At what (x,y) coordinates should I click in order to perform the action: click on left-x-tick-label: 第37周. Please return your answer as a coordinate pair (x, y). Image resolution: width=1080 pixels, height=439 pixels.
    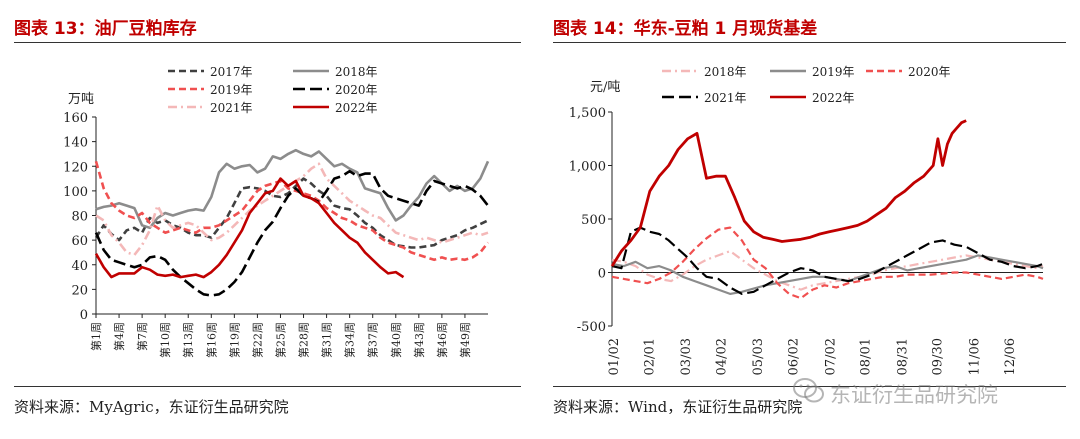
    Looking at the image, I should click on (373, 340).